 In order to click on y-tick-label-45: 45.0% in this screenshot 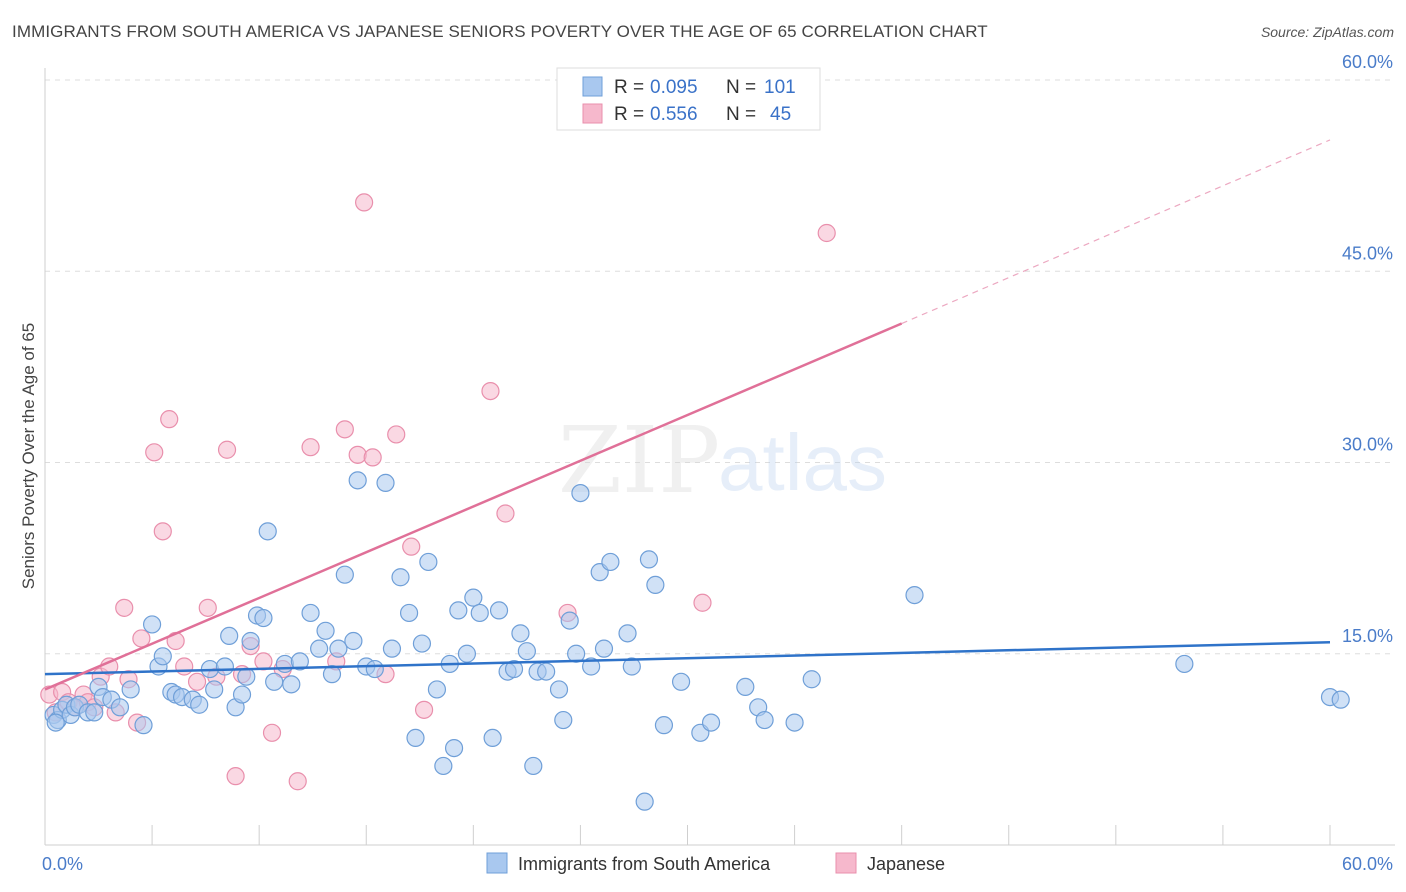, I will do `click(1367, 253)`.